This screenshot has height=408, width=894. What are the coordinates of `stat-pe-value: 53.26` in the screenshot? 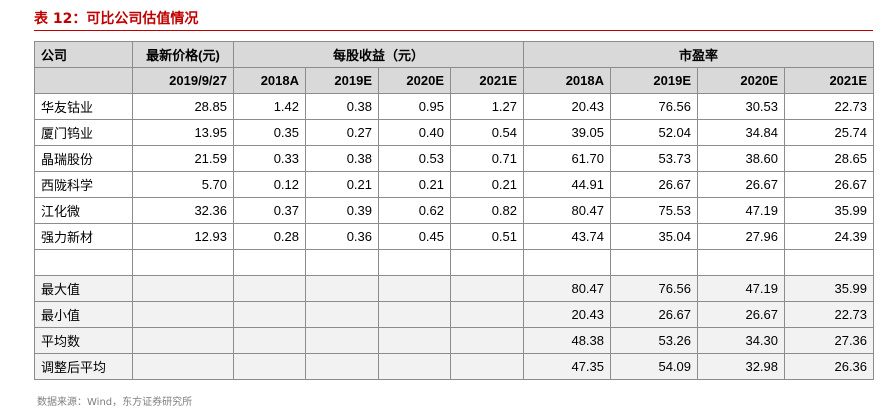 It's located at (654, 340).